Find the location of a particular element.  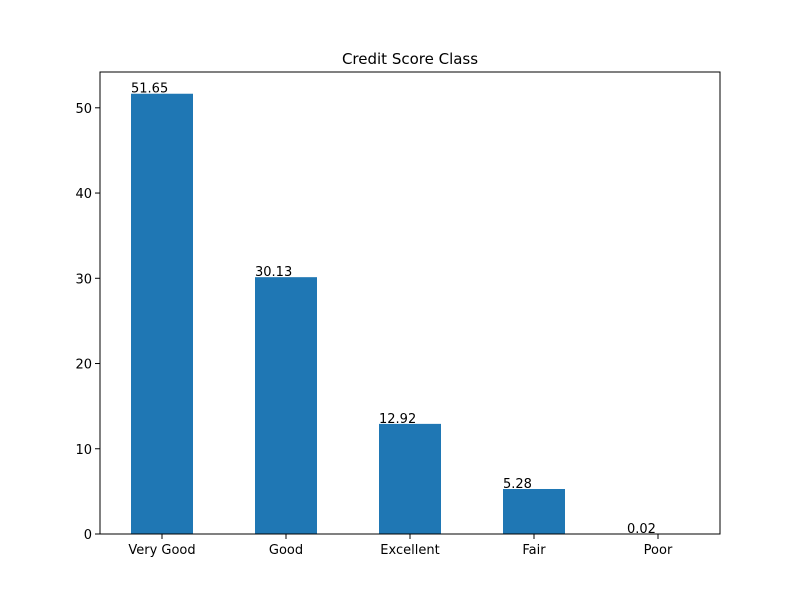

bar-very-good is located at coordinates (162, 314).